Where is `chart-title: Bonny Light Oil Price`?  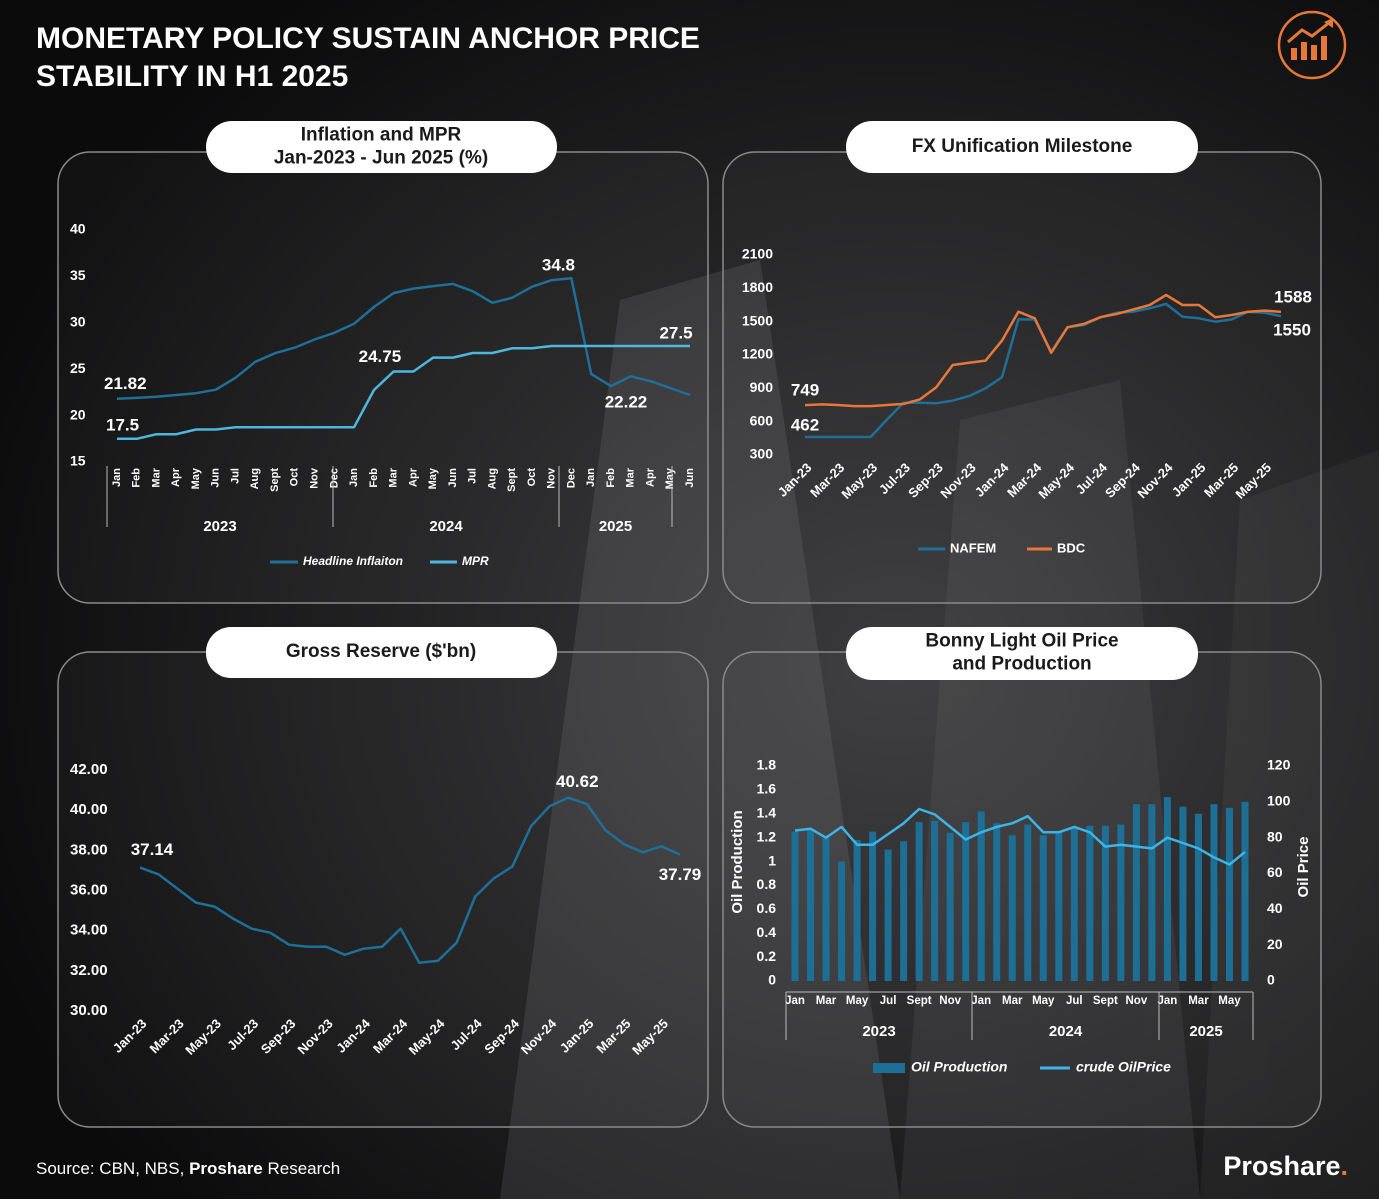 chart-title: Bonny Light Oil Price is located at coordinates (1021, 641).